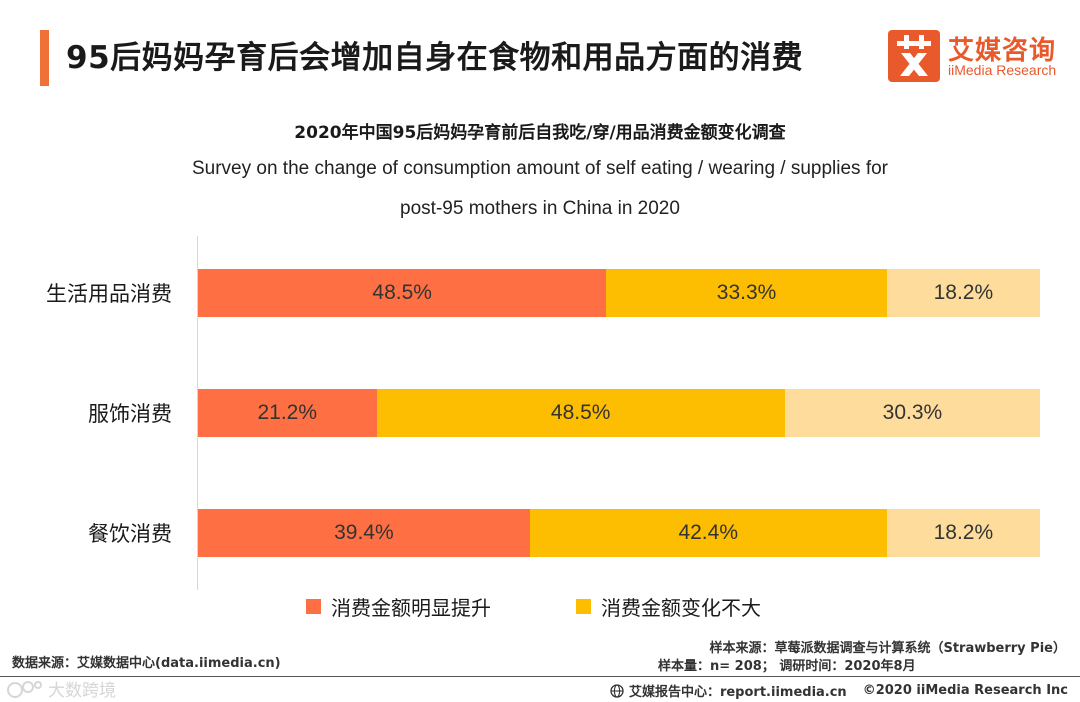 The image size is (1080, 702). What do you see at coordinates (130, 414) in the screenshot?
I see `category-label: 服饰消费` at bounding box center [130, 414].